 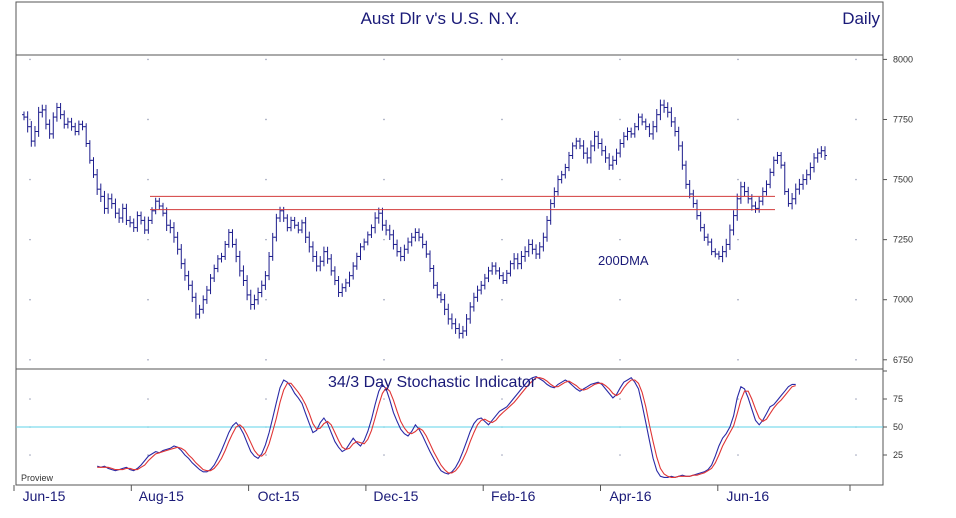 I want to click on x-tick-label: Feb-16, so click(x=513, y=496).